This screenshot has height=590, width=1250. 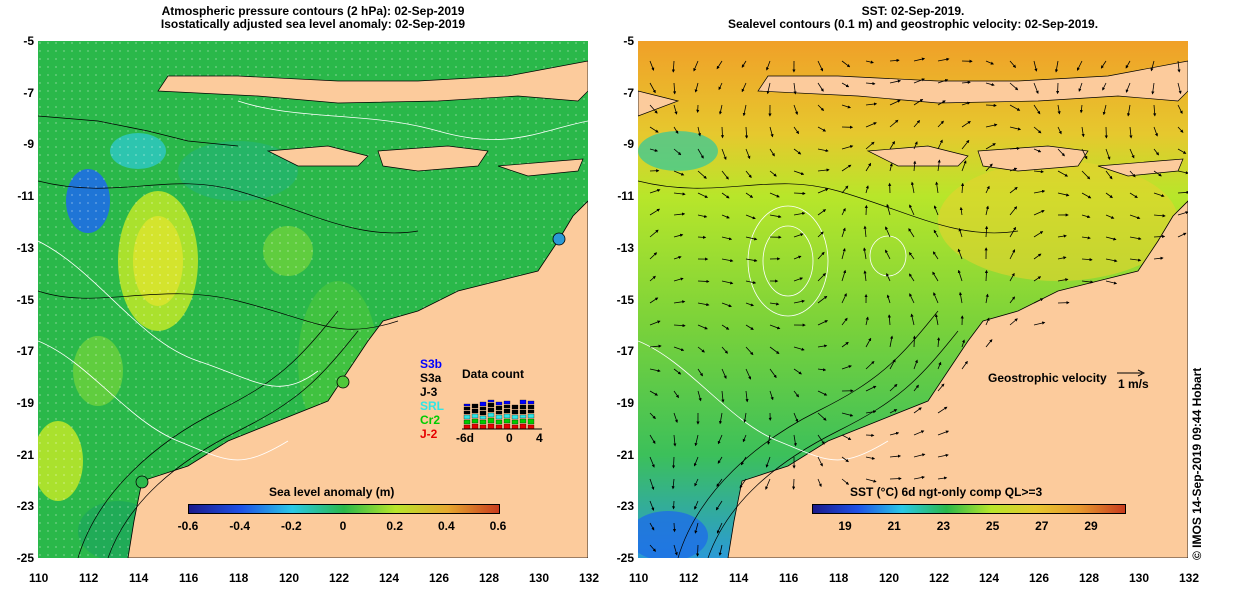 What do you see at coordinates (1189, 578) in the screenshot?
I see `lon-tick-label: 132` at bounding box center [1189, 578].